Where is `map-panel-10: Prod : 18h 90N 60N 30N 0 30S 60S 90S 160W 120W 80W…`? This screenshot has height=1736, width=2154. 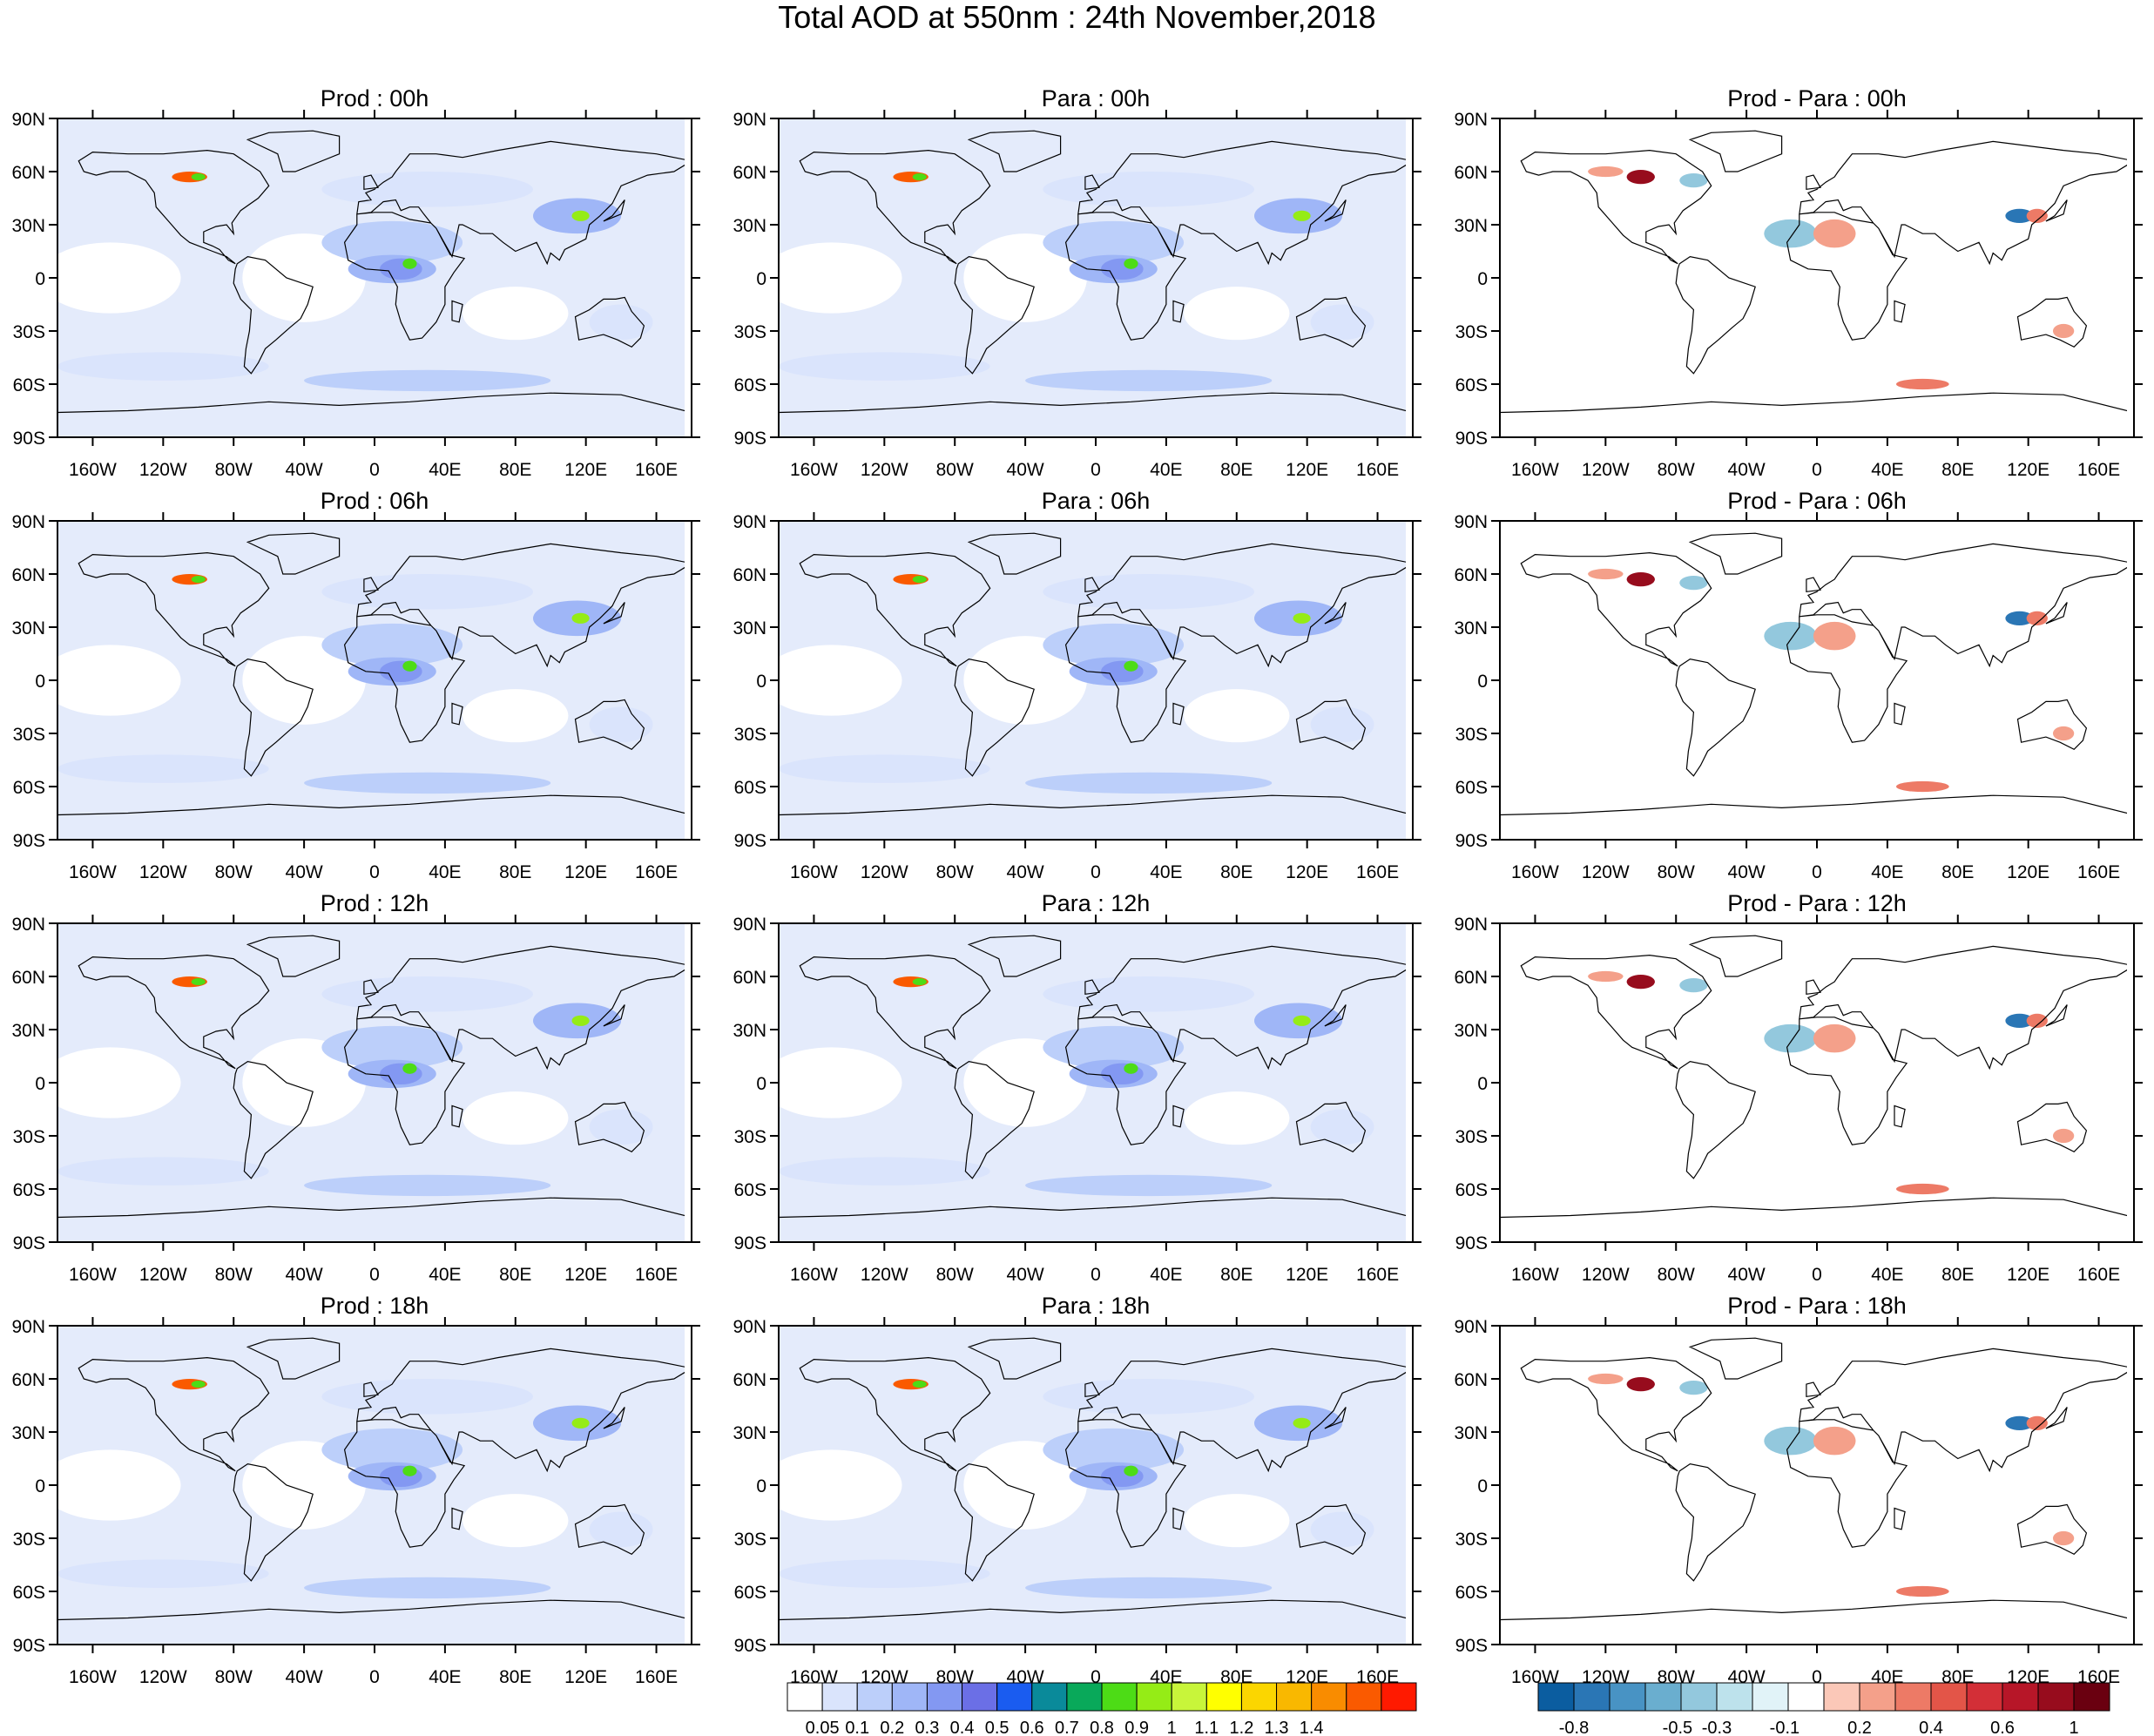 map-panel-10: Prod : 18h 90N 60N 30N 0 30S 60S 90S 160W 120W 80W… is located at coordinates (355, 1490).